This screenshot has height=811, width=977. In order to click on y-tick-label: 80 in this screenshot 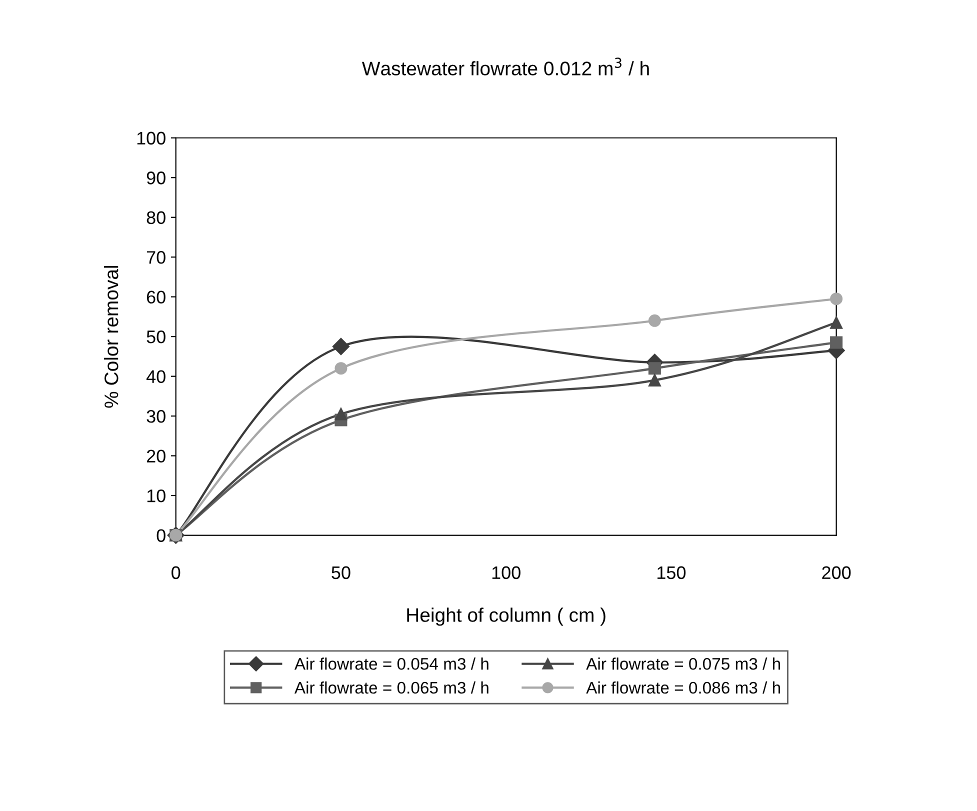, I will do `click(156, 217)`.